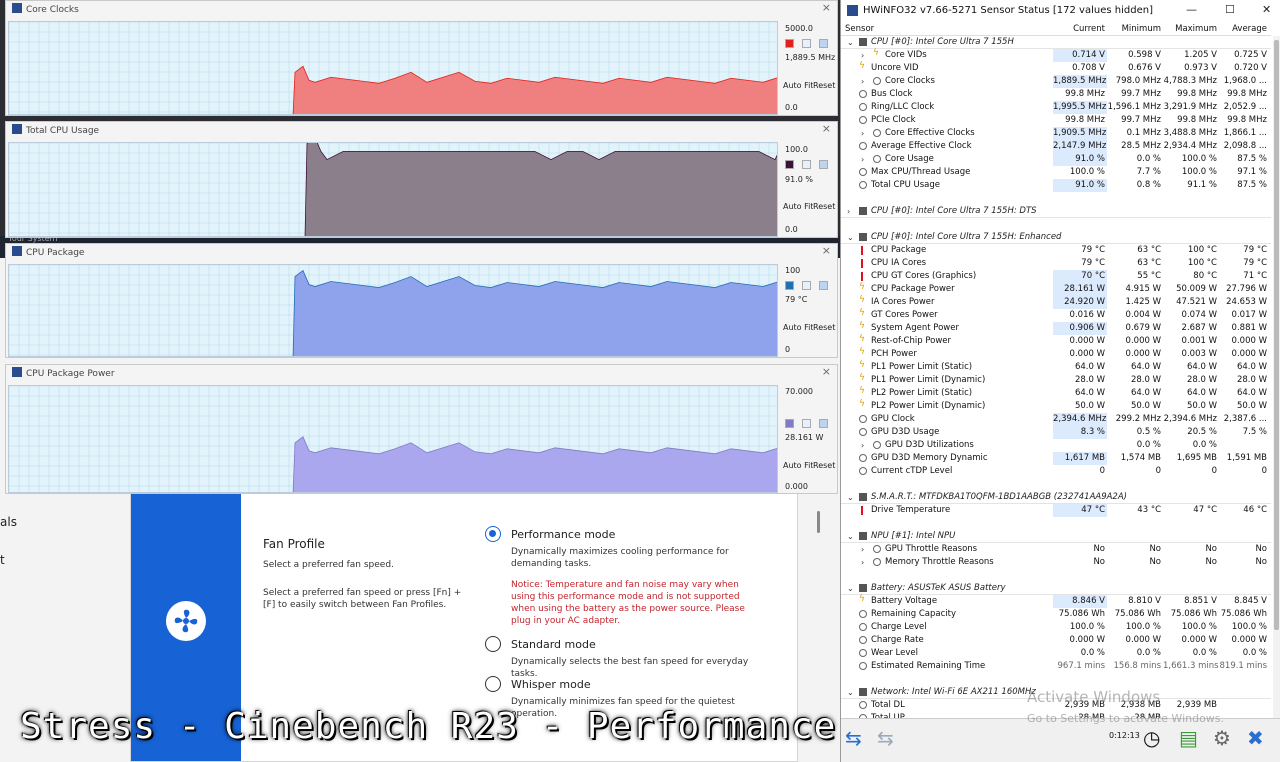  I want to click on col-sensor: Sensor, so click(860, 29).